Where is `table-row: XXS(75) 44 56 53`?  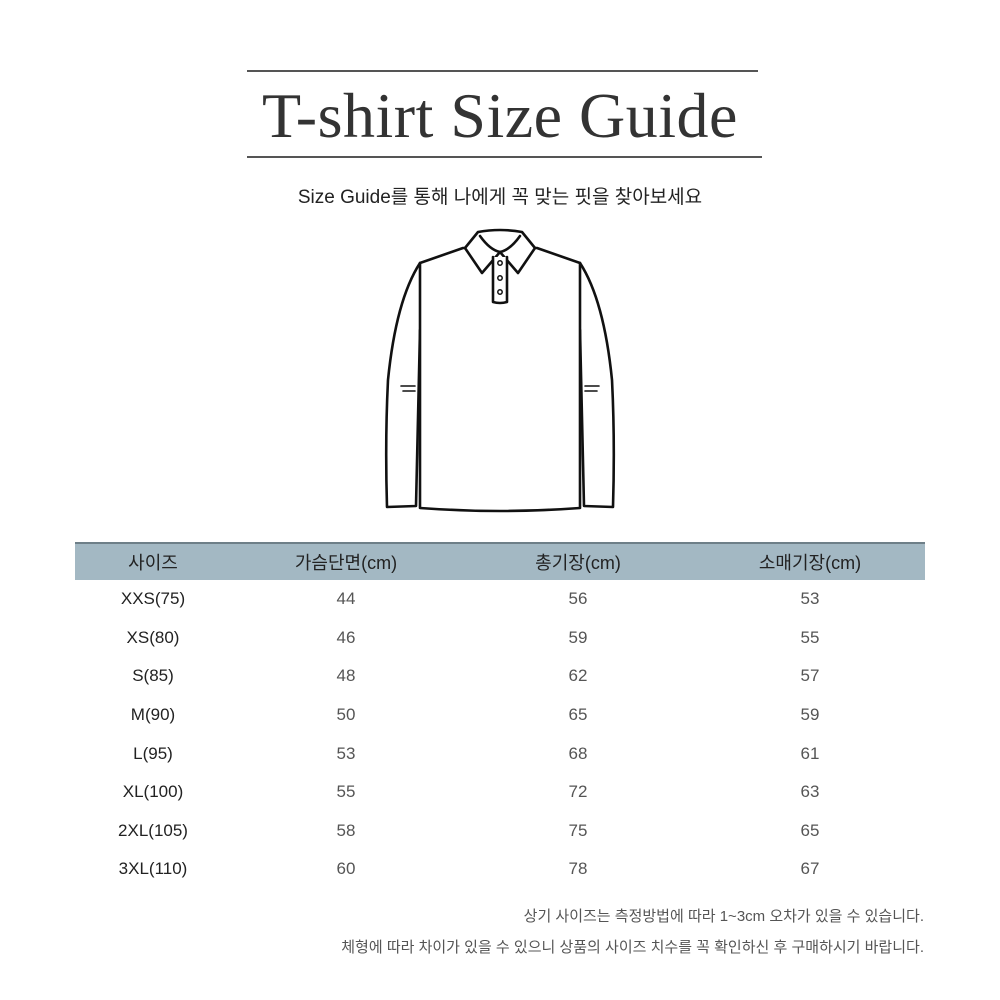
table-row: XXS(75) 44 56 53 is located at coordinates (500, 599).